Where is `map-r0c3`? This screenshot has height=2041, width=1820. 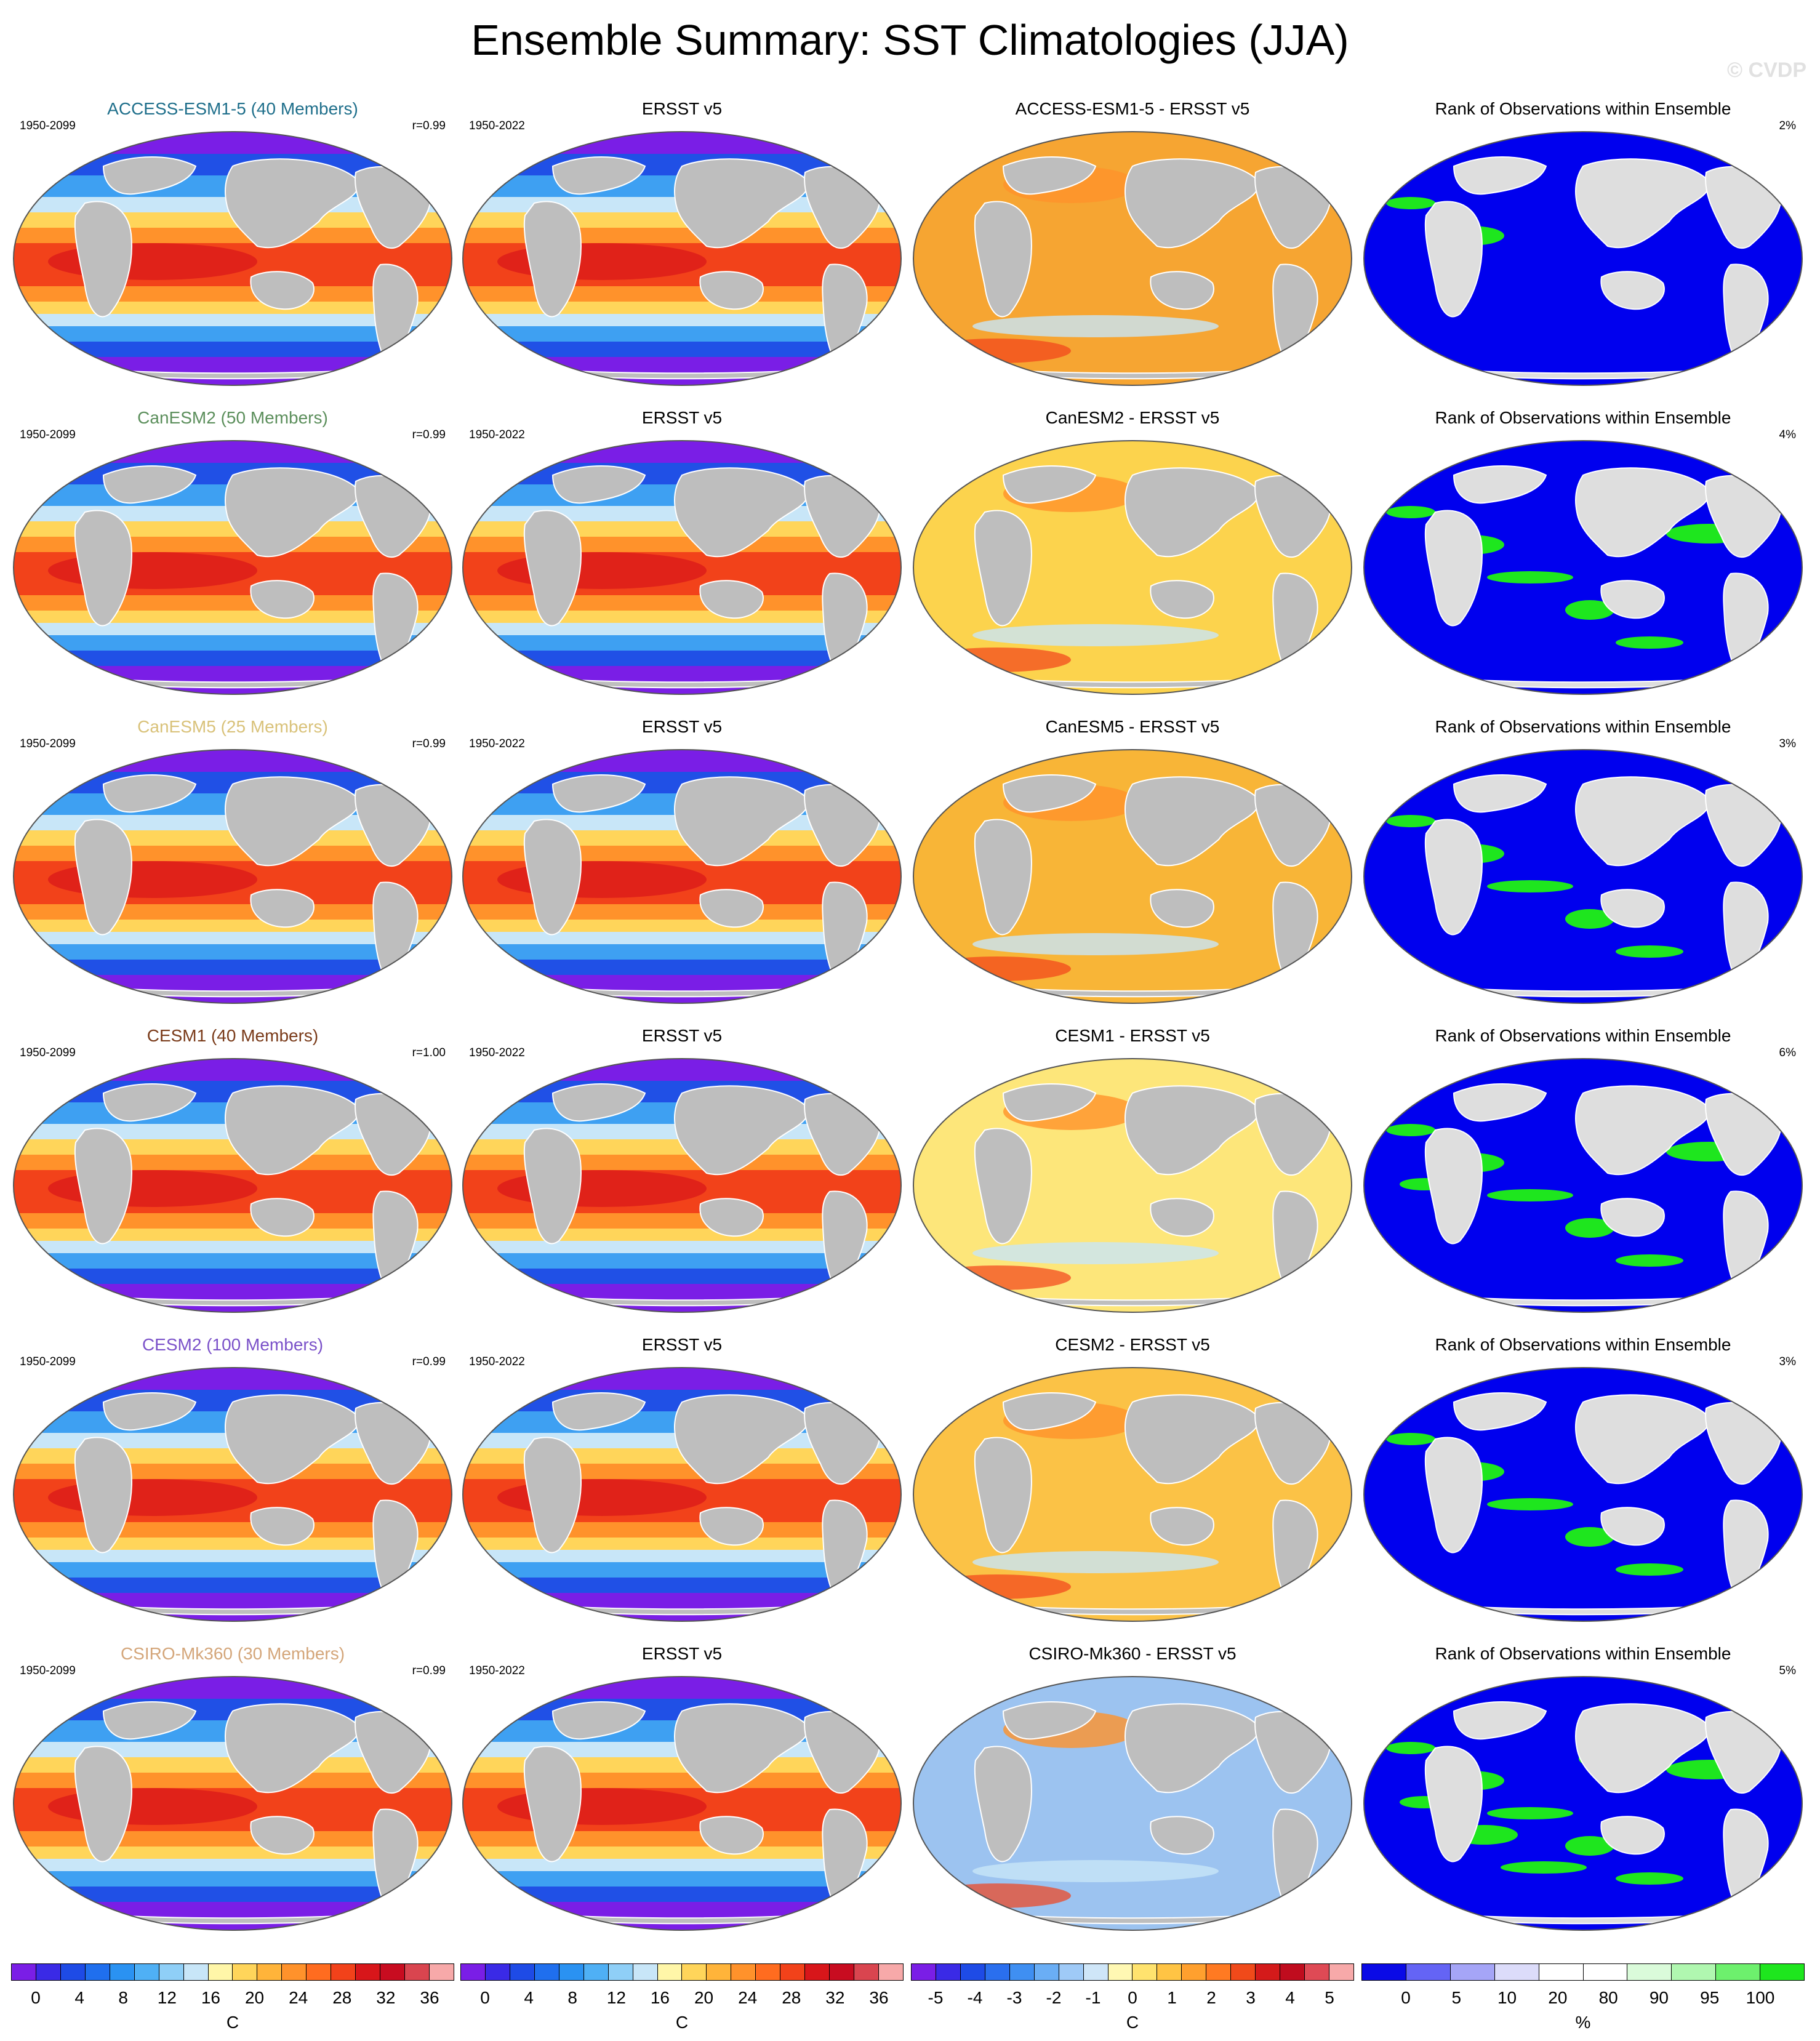 map-r0c3 is located at coordinates (1583, 258).